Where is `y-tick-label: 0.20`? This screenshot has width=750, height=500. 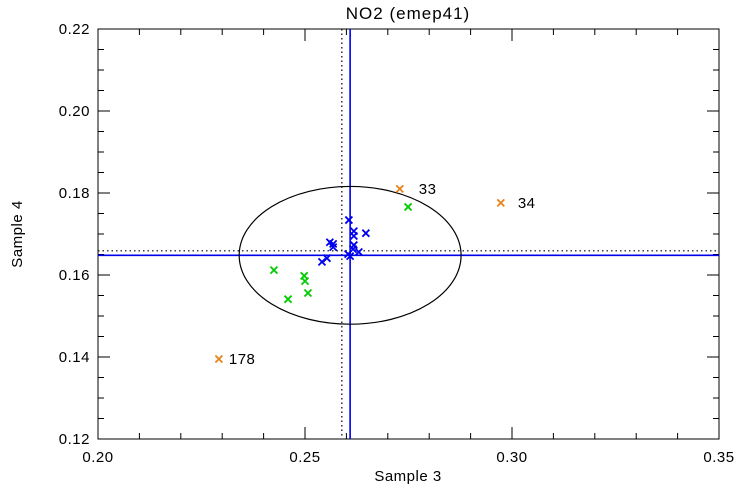 y-tick-label: 0.20 is located at coordinates (74, 111).